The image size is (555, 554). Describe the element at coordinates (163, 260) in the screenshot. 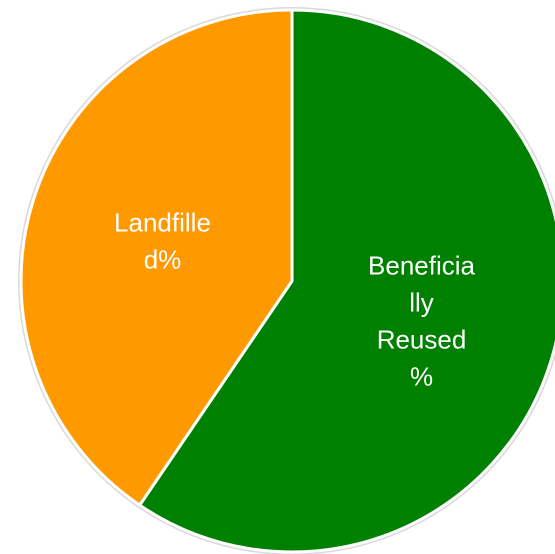

I see `data-label-line: d%` at that location.